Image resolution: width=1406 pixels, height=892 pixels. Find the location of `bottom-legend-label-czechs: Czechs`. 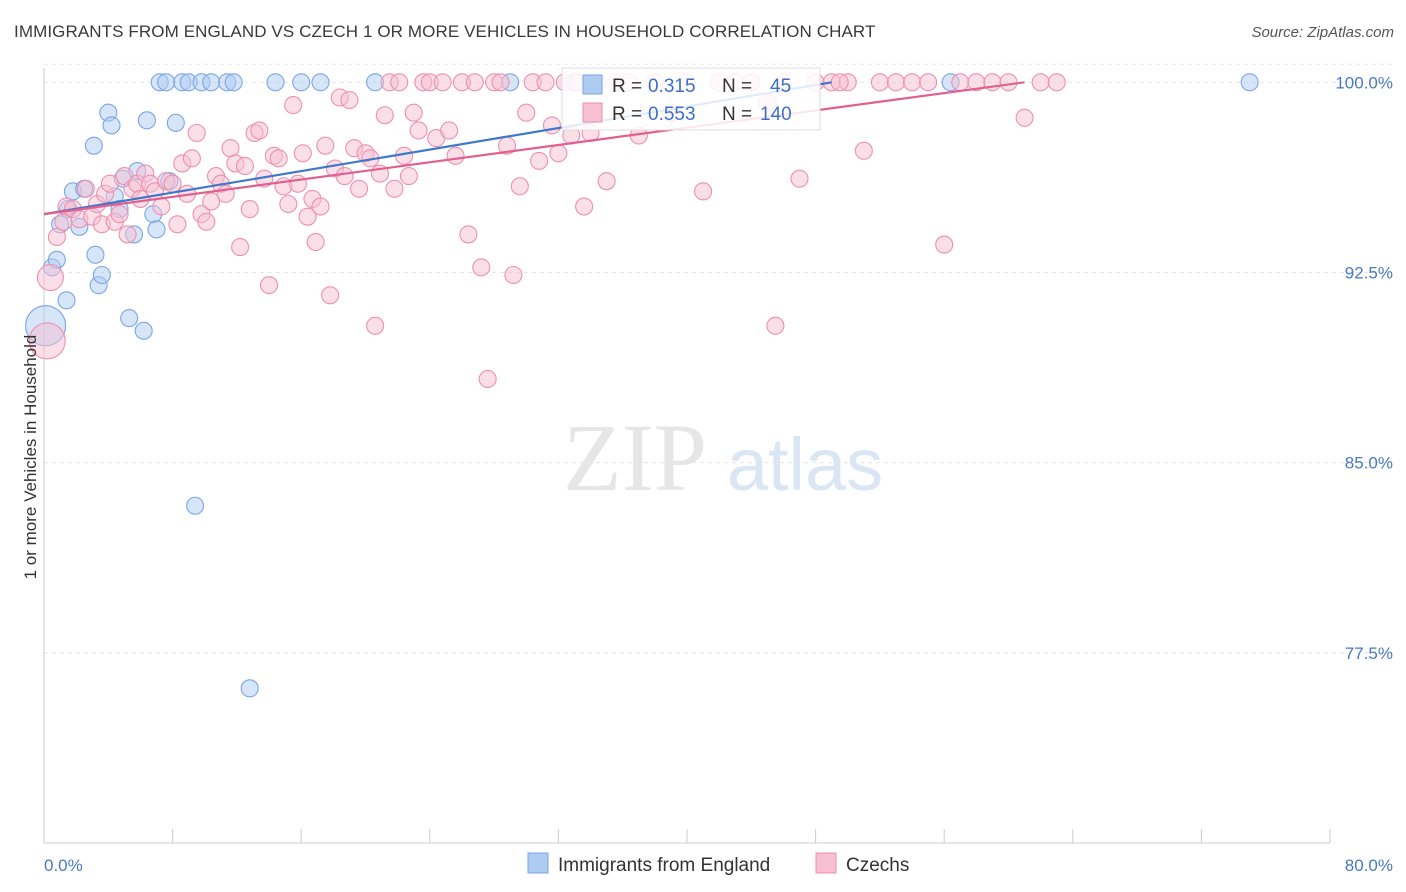

bottom-legend-label-czechs: Czechs is located at coordinates (877, 865).